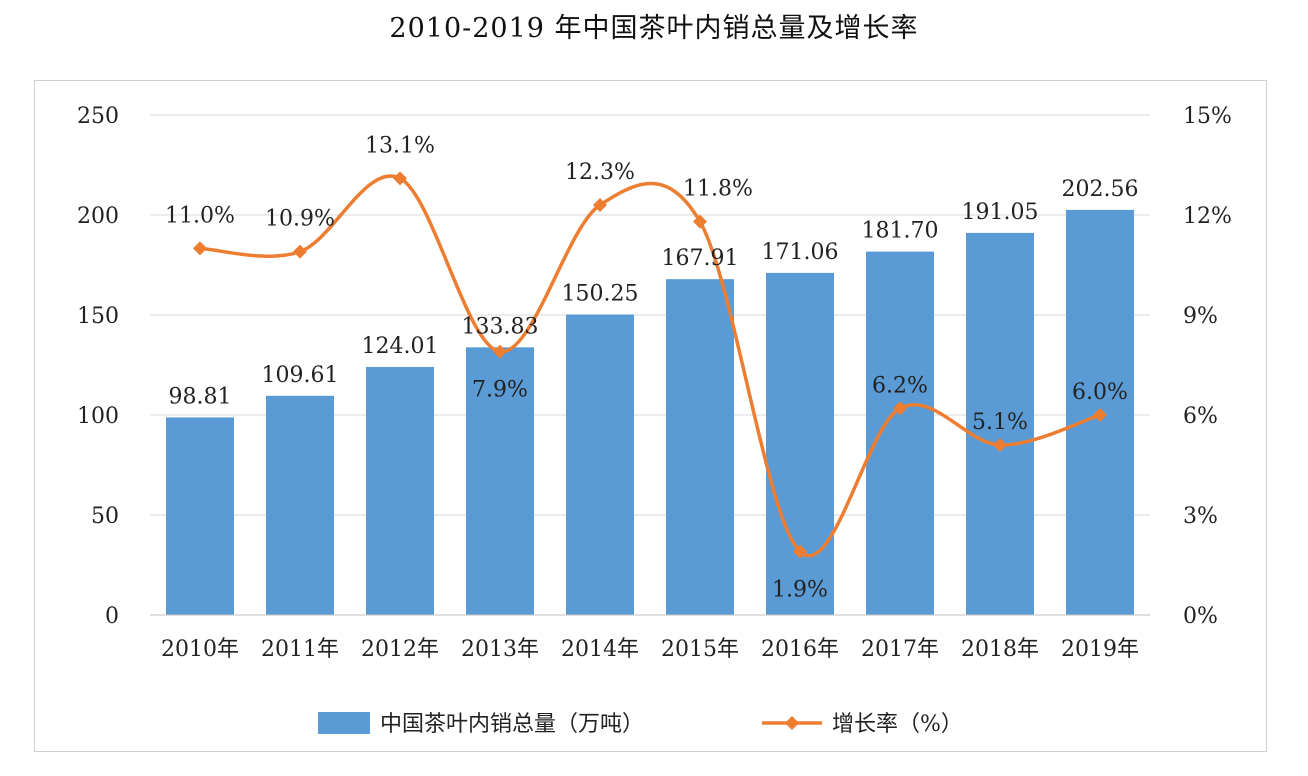  What do you see at coordinates (600, 294) in the screenshot?
I see `bar-value-label: 150.25` at bounding box center [600, 294].